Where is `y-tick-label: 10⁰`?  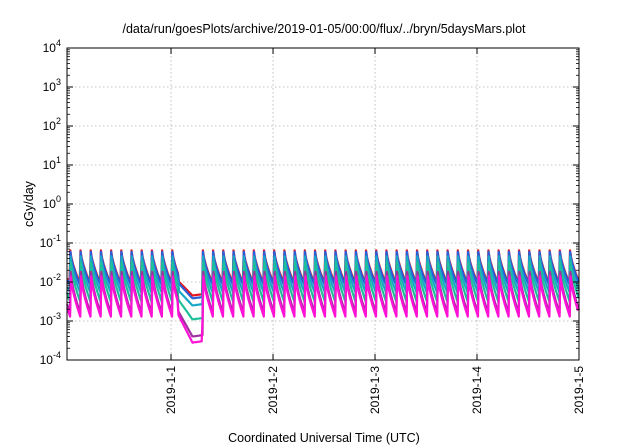 y-tick-label: 10⁰ is located at coordinates (52, 202).